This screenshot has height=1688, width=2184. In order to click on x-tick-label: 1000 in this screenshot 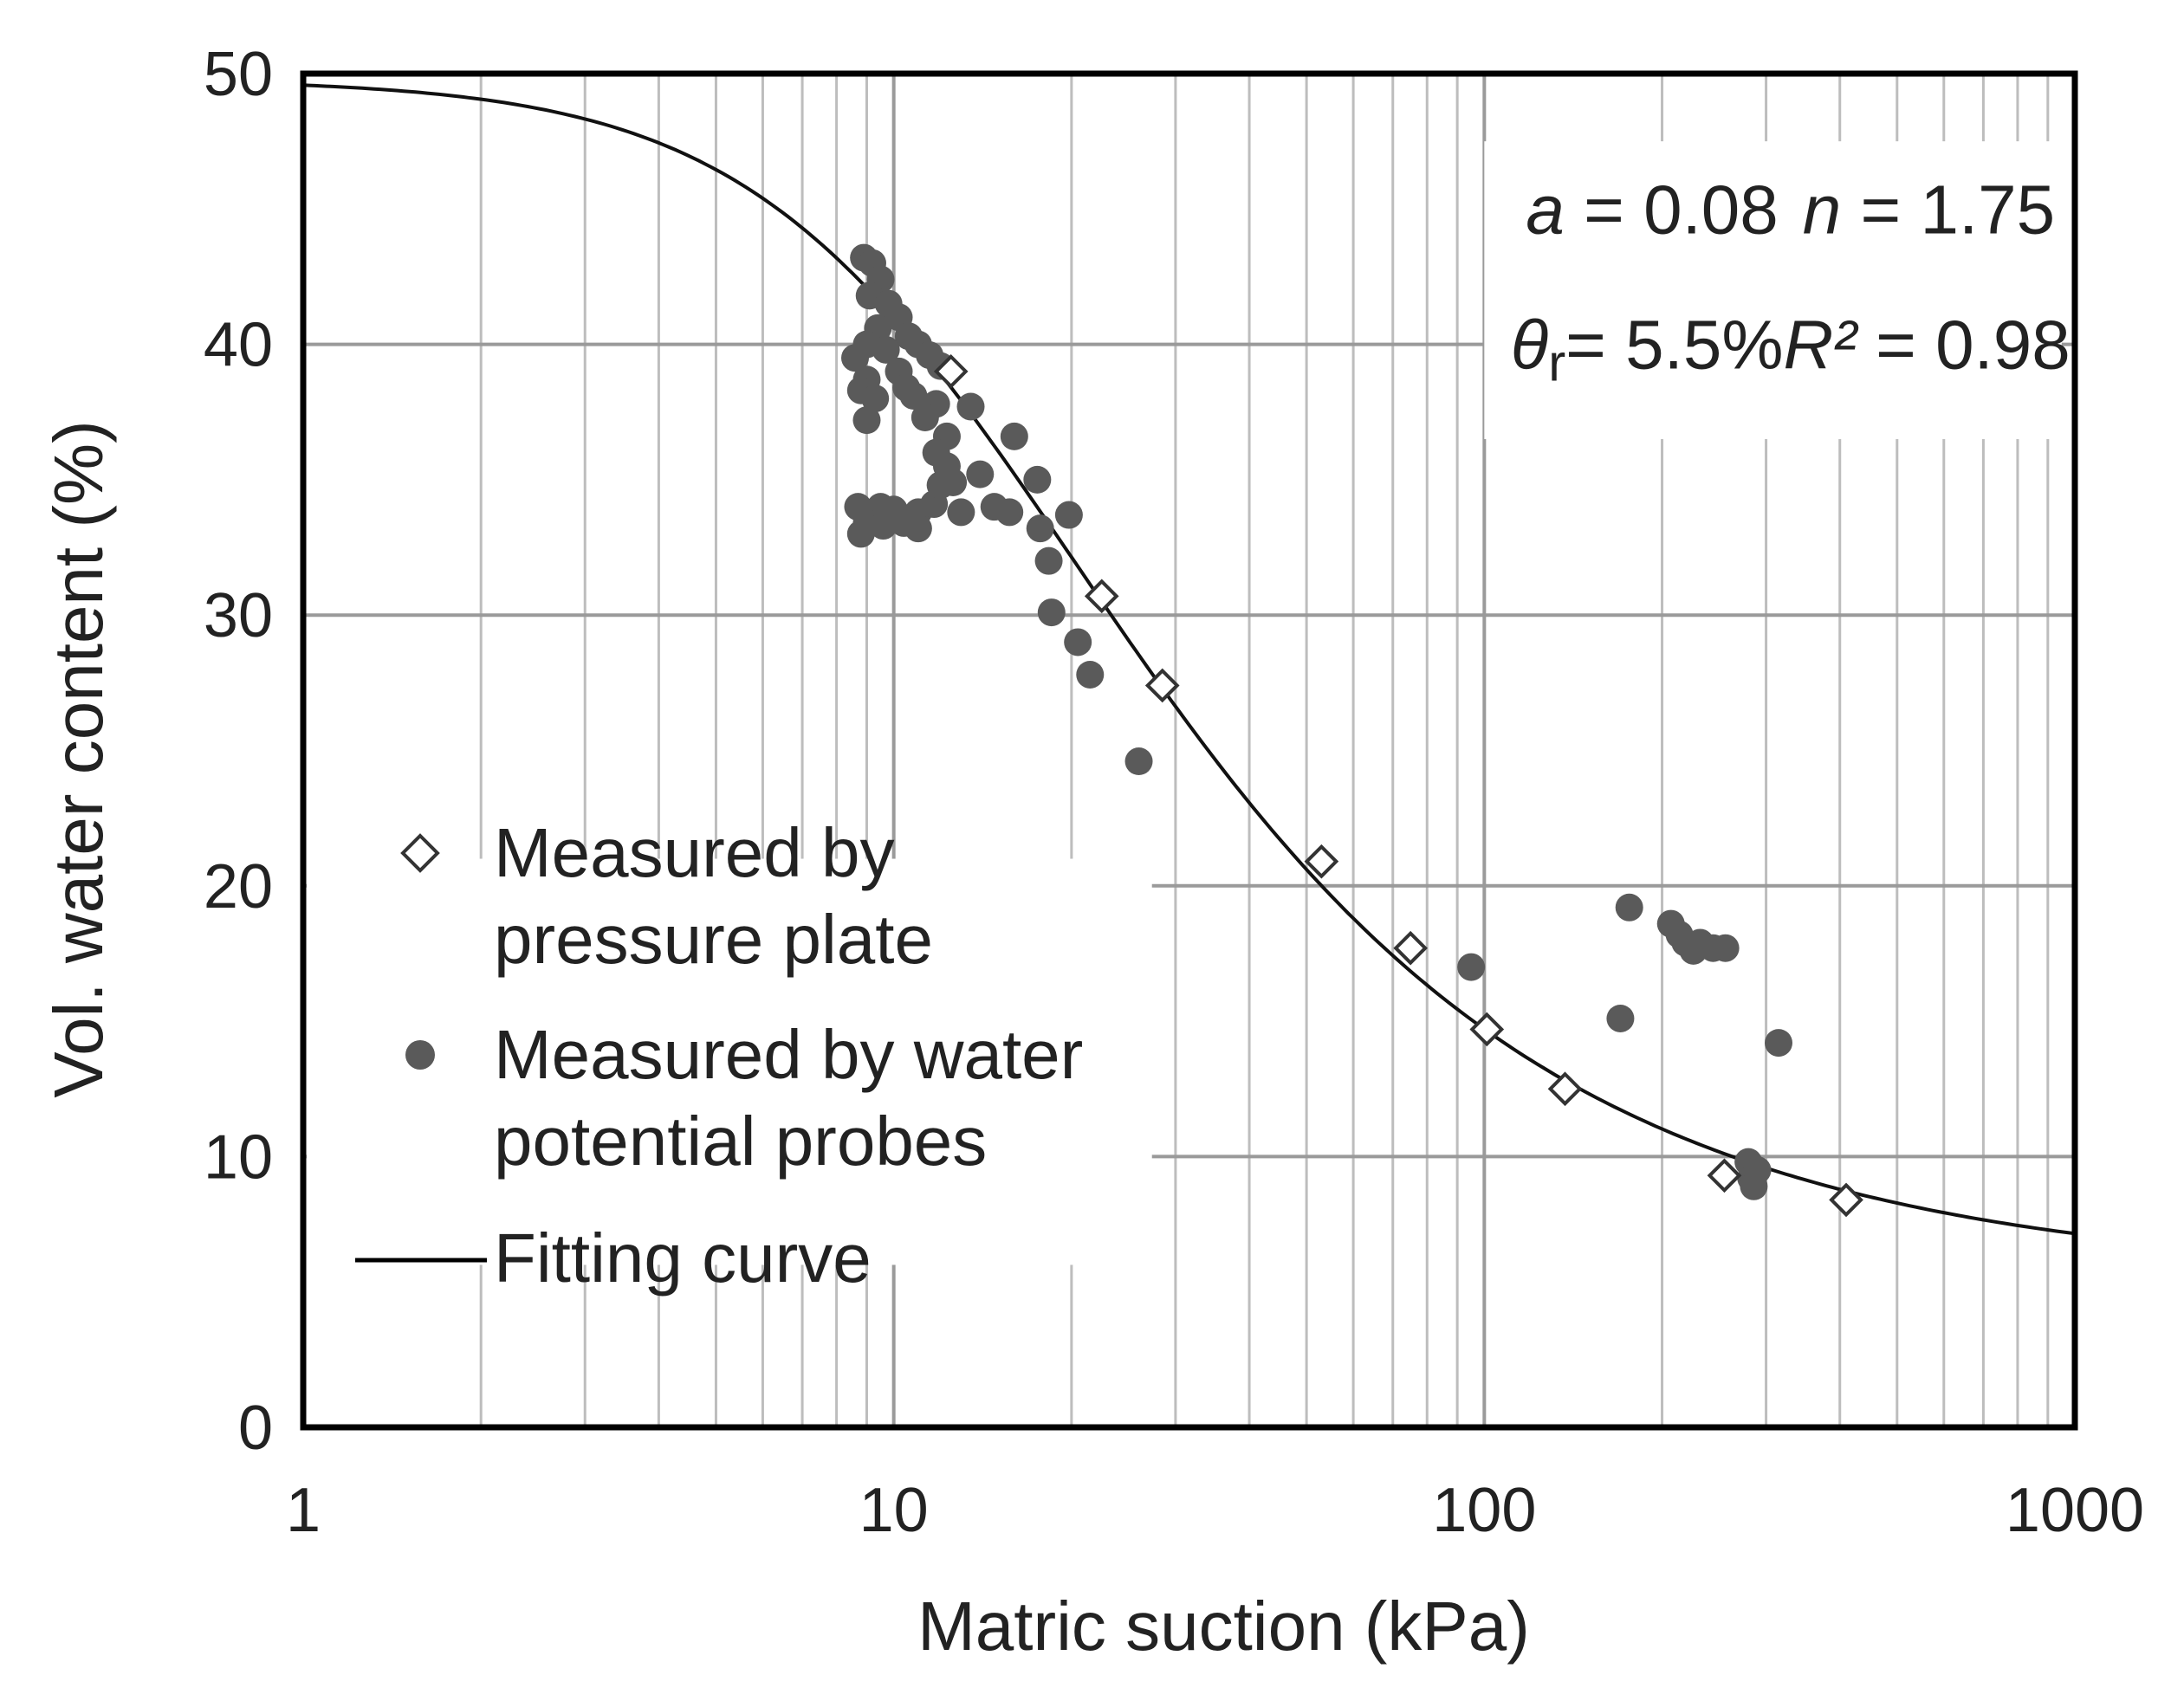, I will do `click(2075, 1510)`.